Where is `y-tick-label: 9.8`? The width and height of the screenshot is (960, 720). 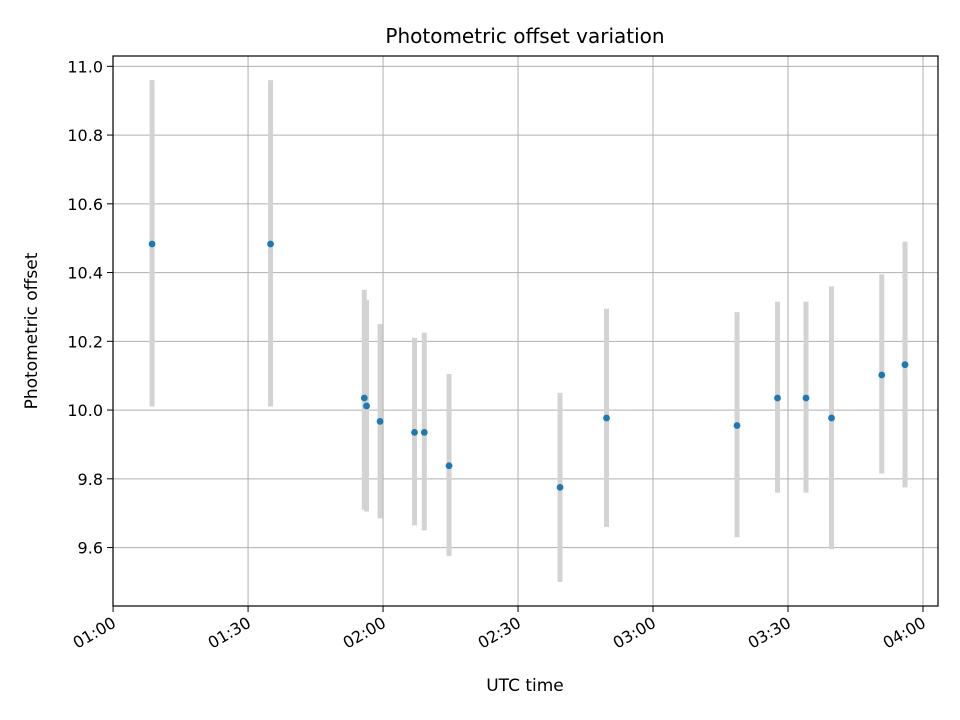
y-tick-label: 9.8 is located at coordinates (90, 479).